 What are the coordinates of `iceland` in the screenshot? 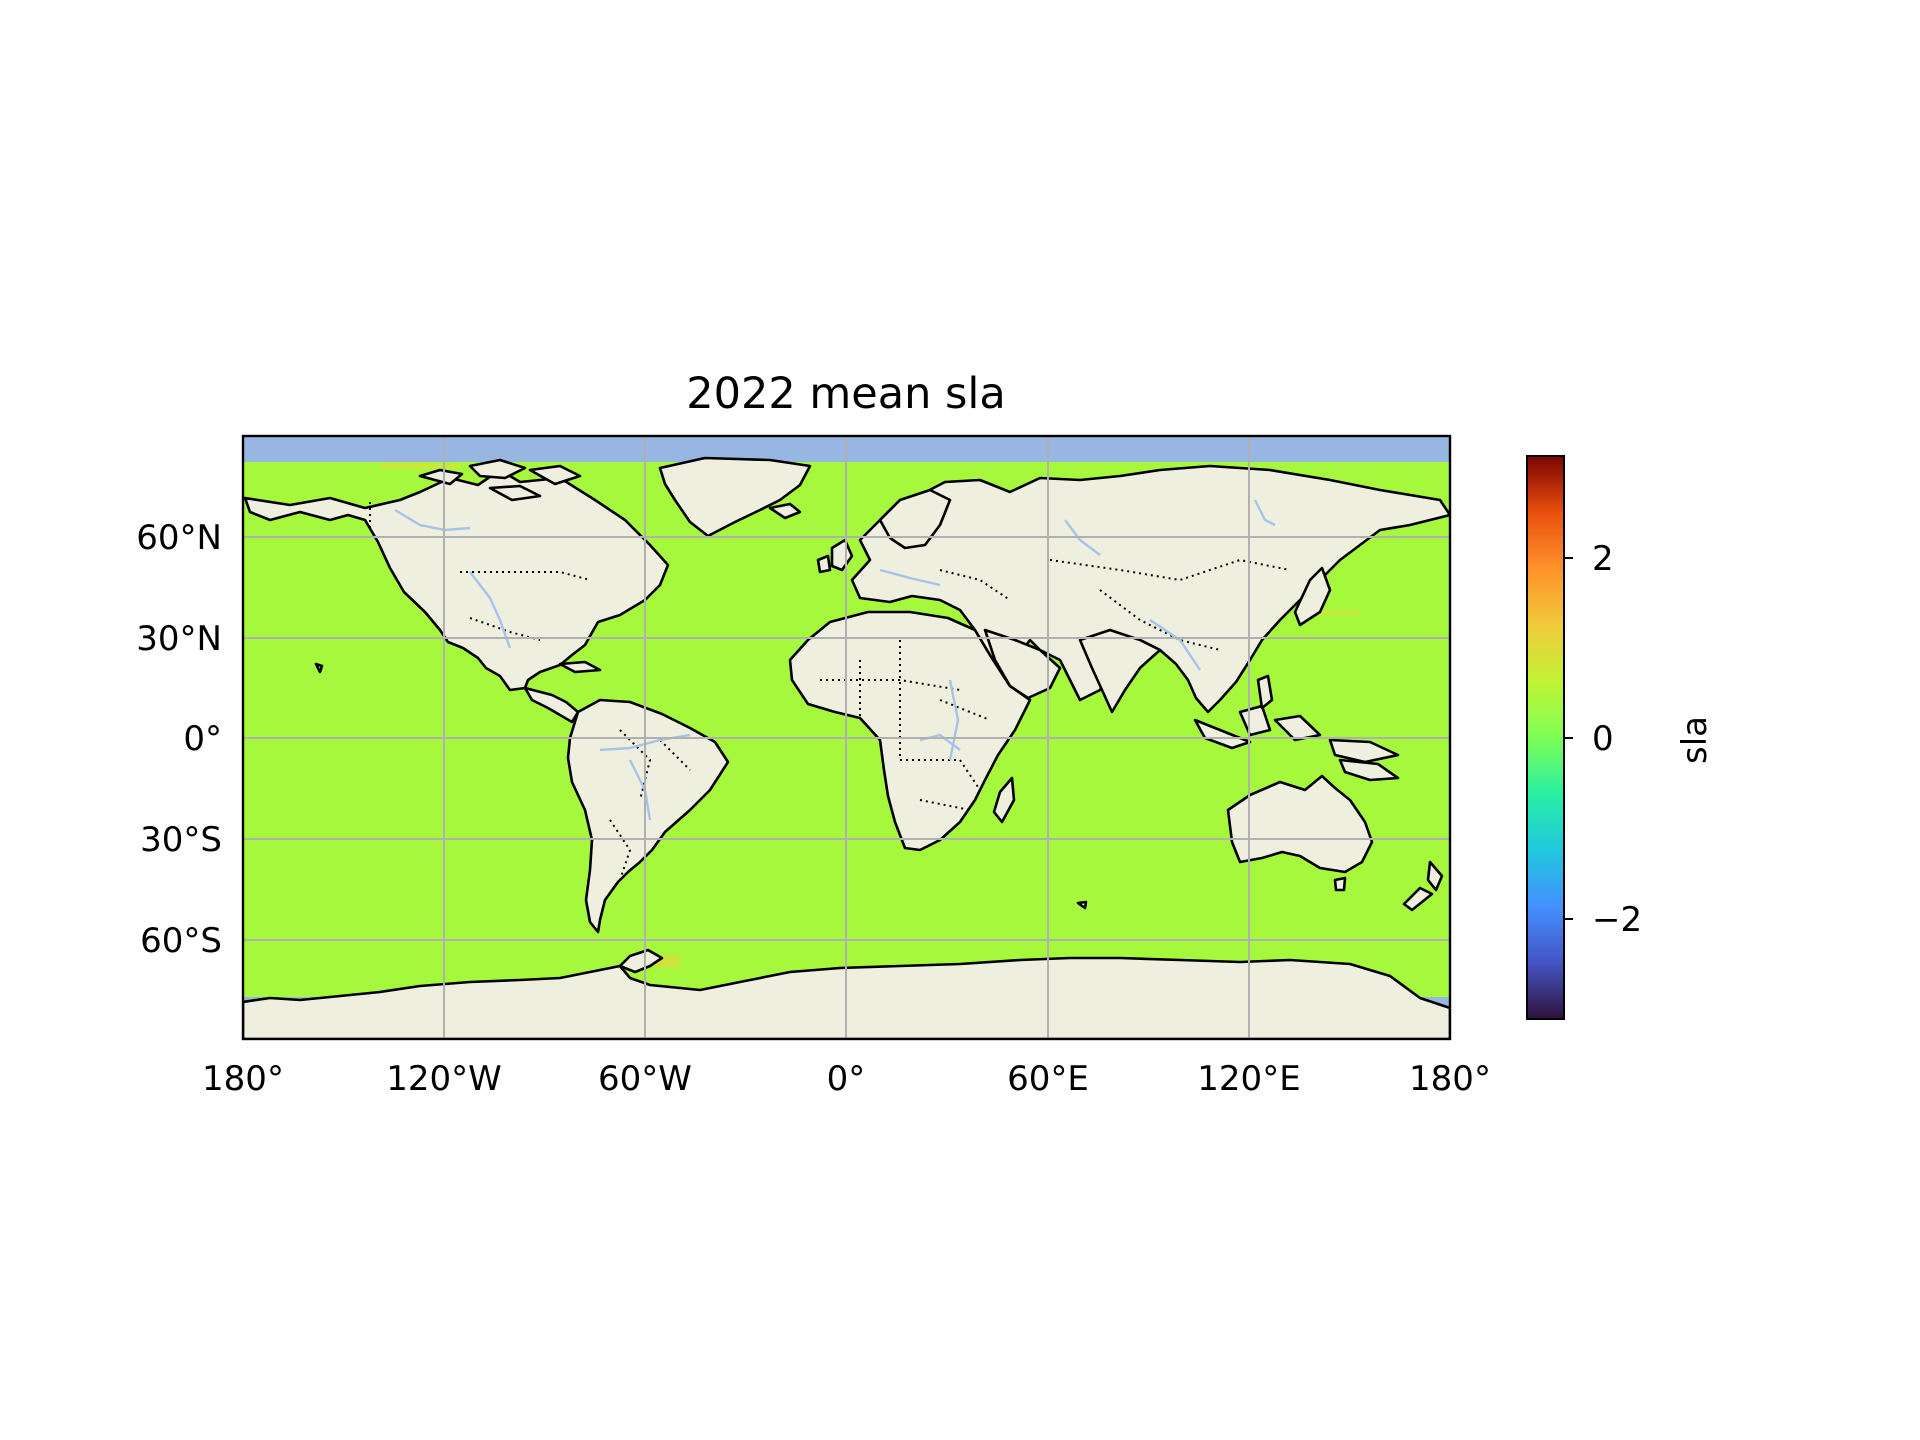 It's located at (785, 511).